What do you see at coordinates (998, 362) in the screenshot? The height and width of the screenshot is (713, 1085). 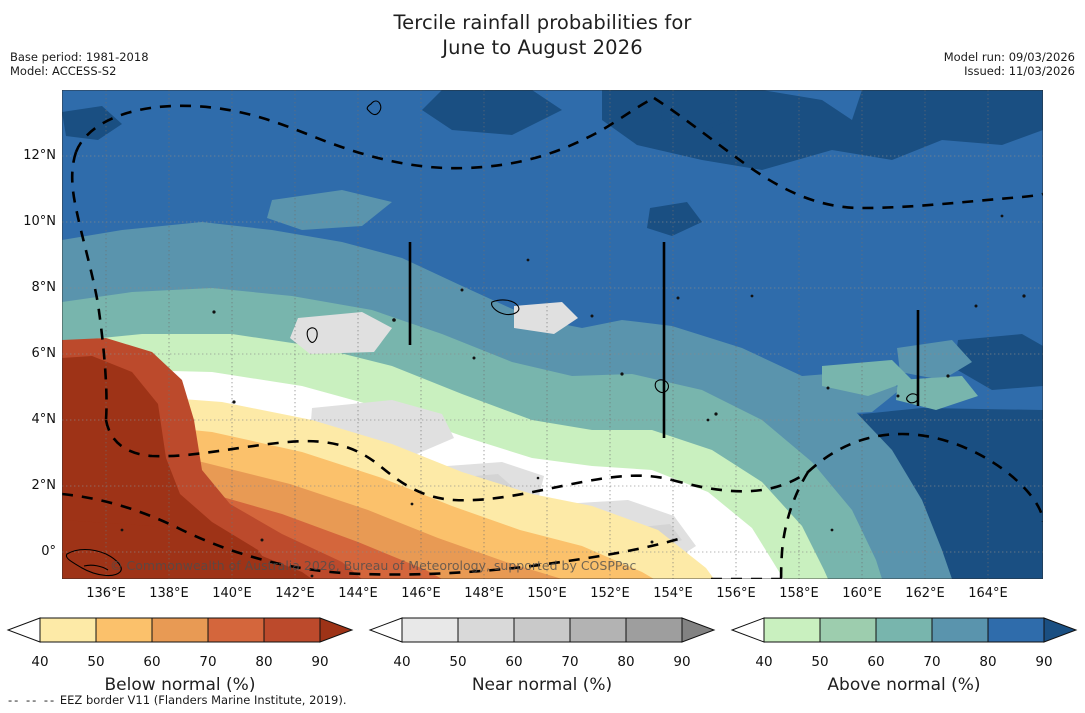 I see `field-above-normal-90-e` at bounding box center [998, 362].